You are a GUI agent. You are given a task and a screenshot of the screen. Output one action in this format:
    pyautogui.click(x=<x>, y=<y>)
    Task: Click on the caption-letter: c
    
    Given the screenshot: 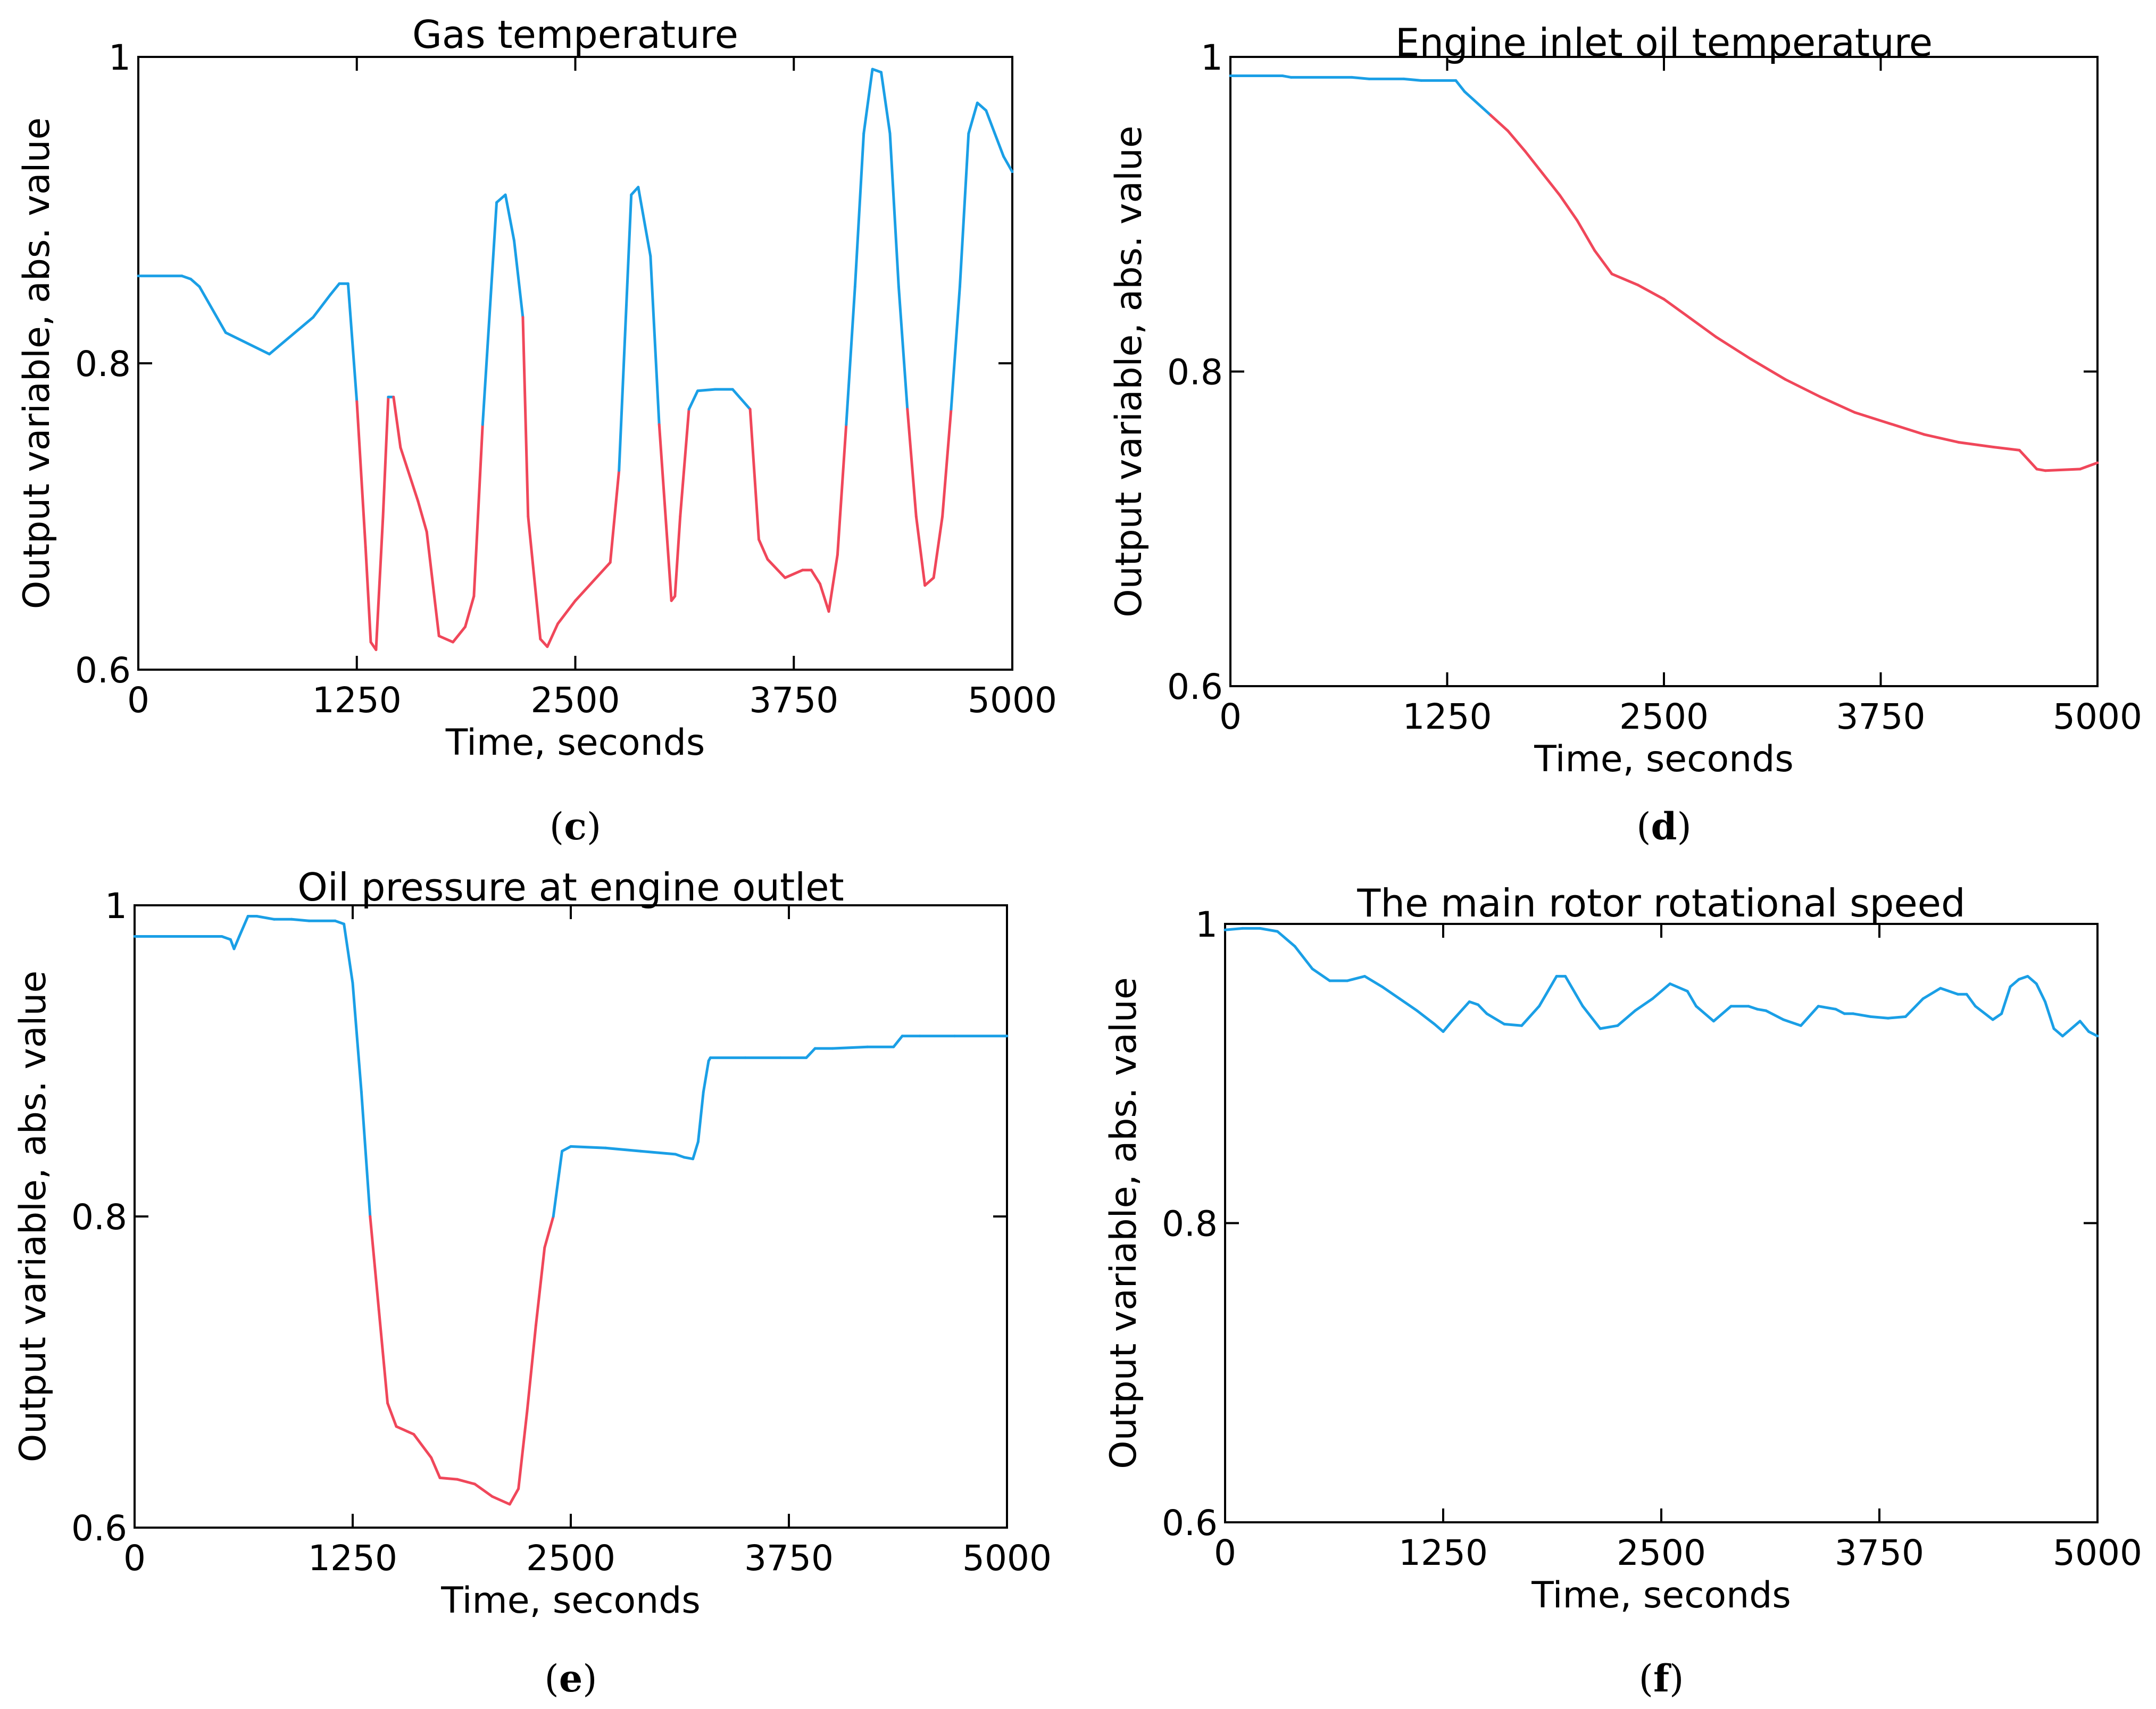 What is the action you would take?
    pyautogui.click(x=575, y=826)
    